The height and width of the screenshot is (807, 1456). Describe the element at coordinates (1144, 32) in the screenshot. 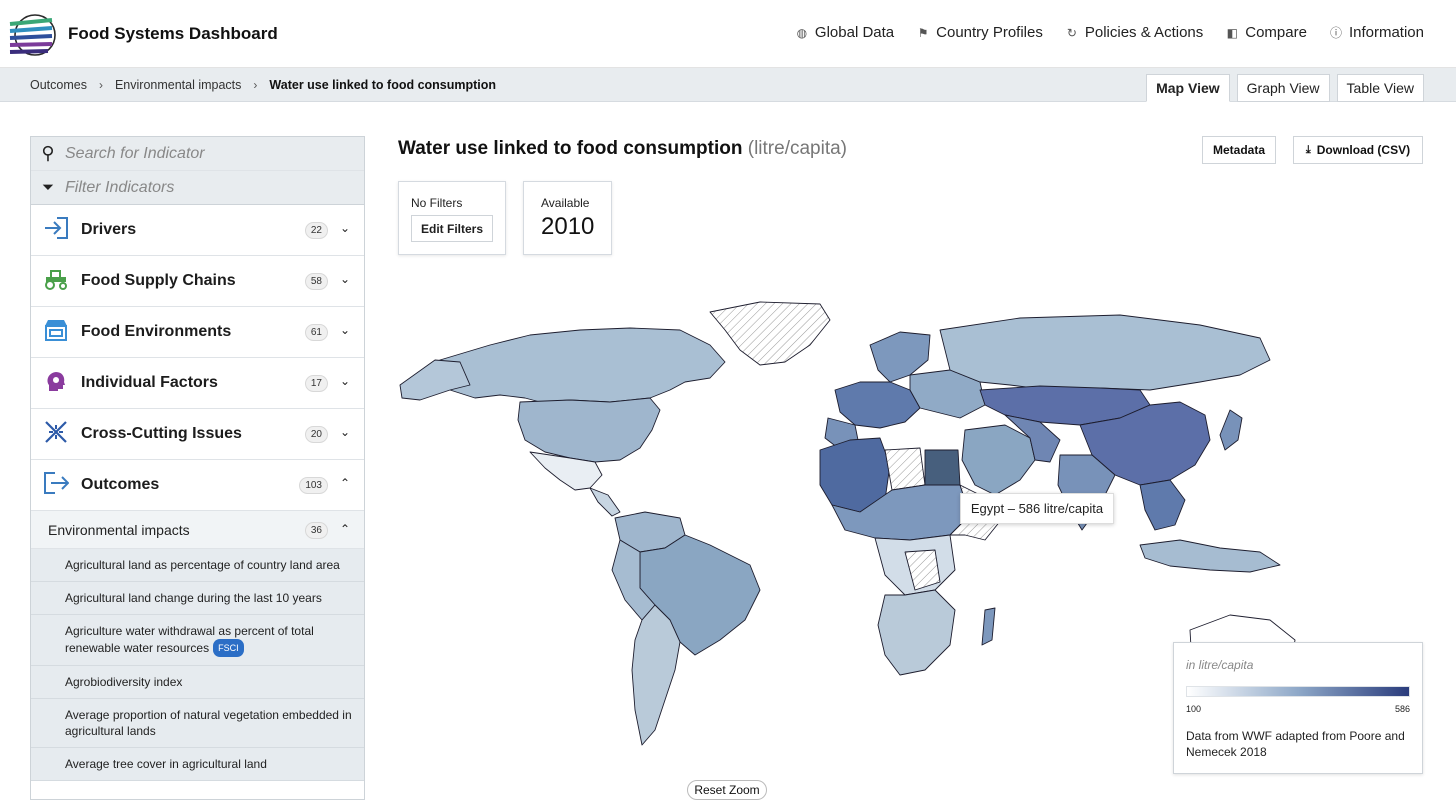

I see `nav-label: Policies & Actions` at that location.